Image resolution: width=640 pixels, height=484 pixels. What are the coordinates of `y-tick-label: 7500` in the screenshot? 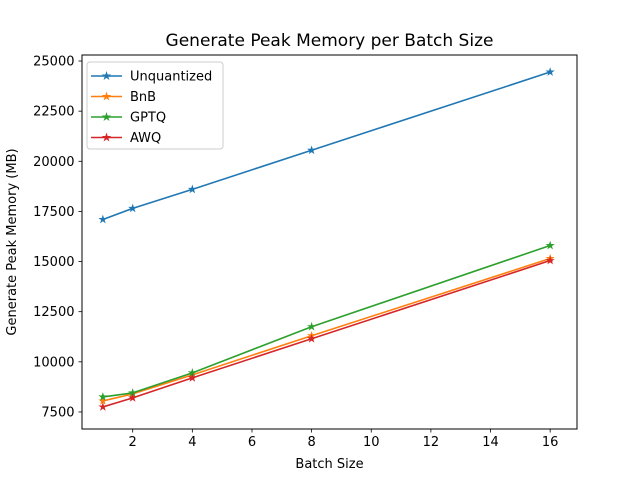 It's located at (57, 412).